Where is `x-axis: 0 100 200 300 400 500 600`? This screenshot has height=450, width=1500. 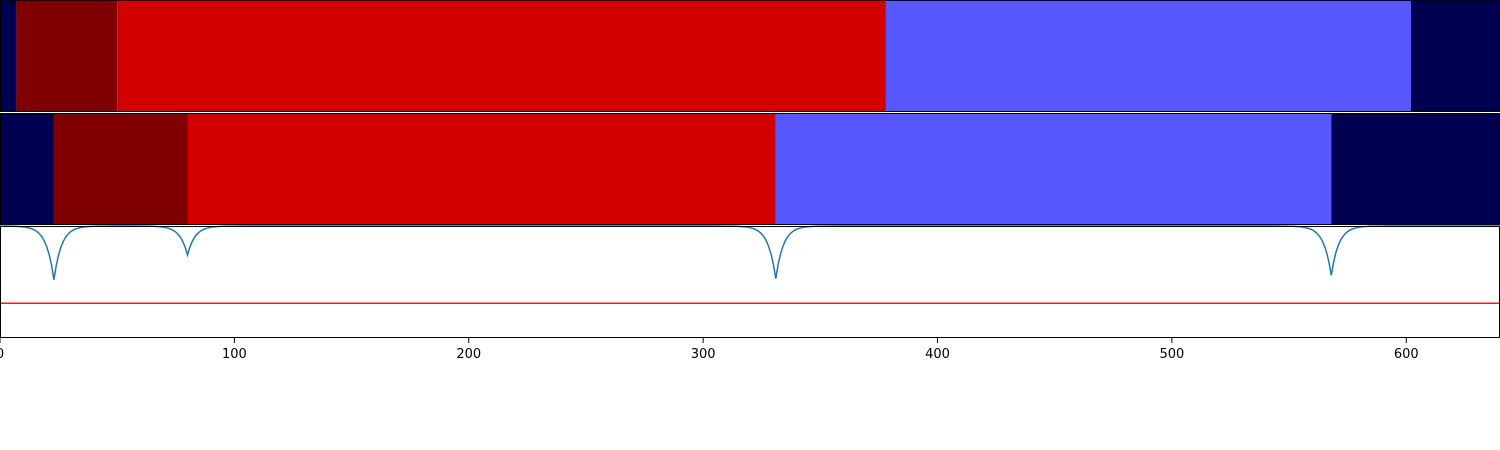 x-axis: 0 100 200 300 400 500 600 is located at coordinates (709, 350).